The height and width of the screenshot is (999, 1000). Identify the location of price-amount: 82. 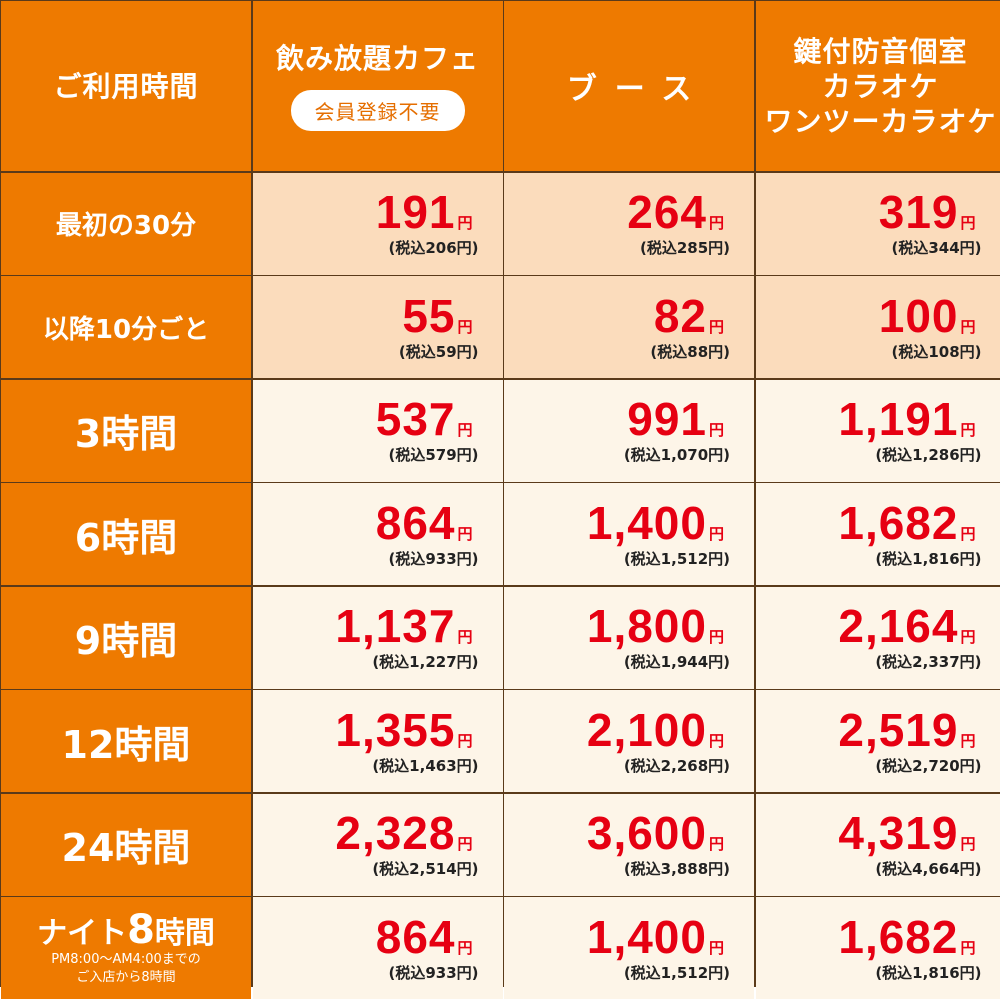
(680, 316).